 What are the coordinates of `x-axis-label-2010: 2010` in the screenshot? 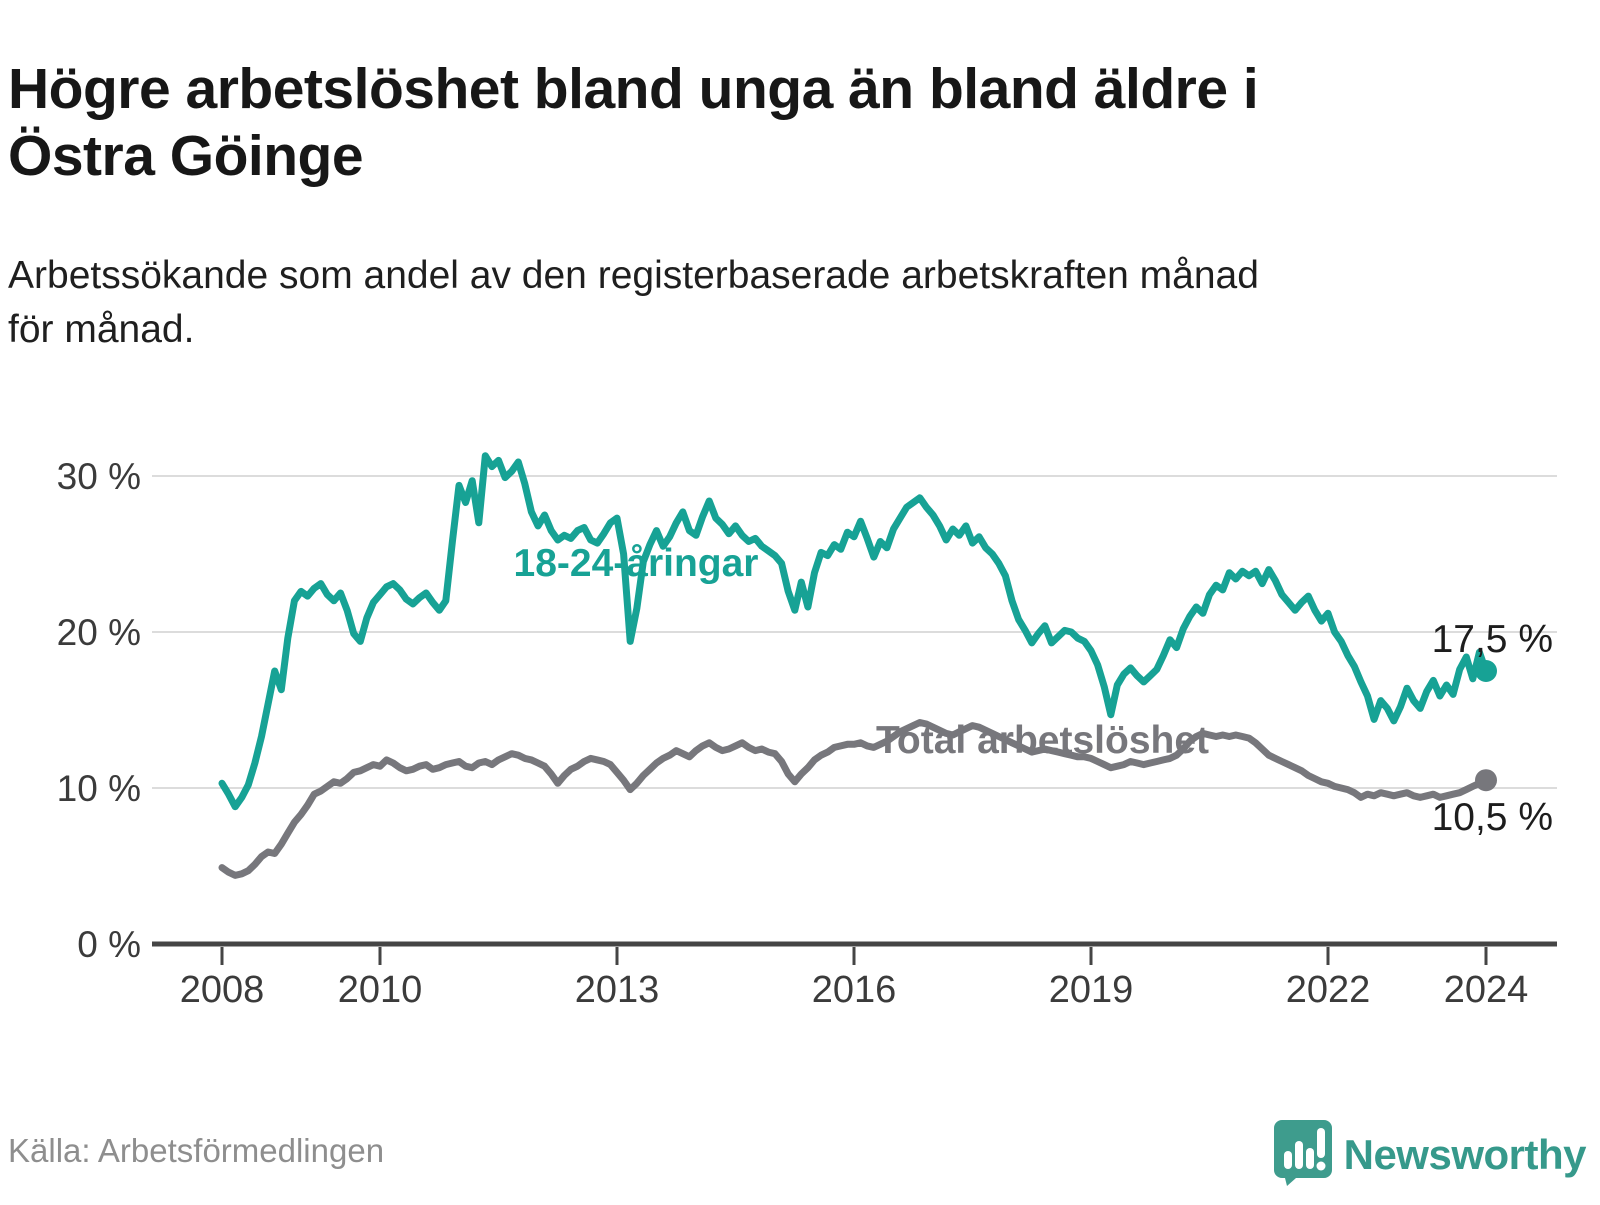 It's located at (380, 990).